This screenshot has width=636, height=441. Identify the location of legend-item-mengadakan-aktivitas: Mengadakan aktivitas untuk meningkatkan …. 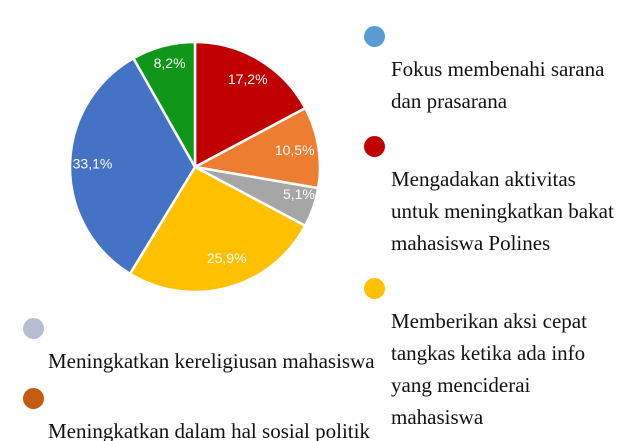
(495, 195).